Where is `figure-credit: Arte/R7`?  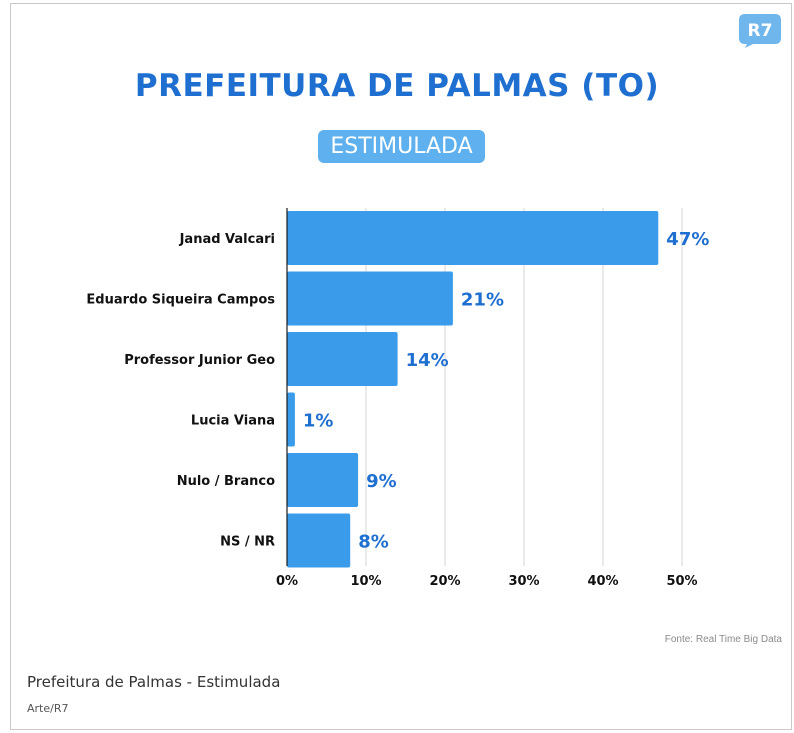
figure-credit: Arte/R7 is located at coordinates (48, 708).